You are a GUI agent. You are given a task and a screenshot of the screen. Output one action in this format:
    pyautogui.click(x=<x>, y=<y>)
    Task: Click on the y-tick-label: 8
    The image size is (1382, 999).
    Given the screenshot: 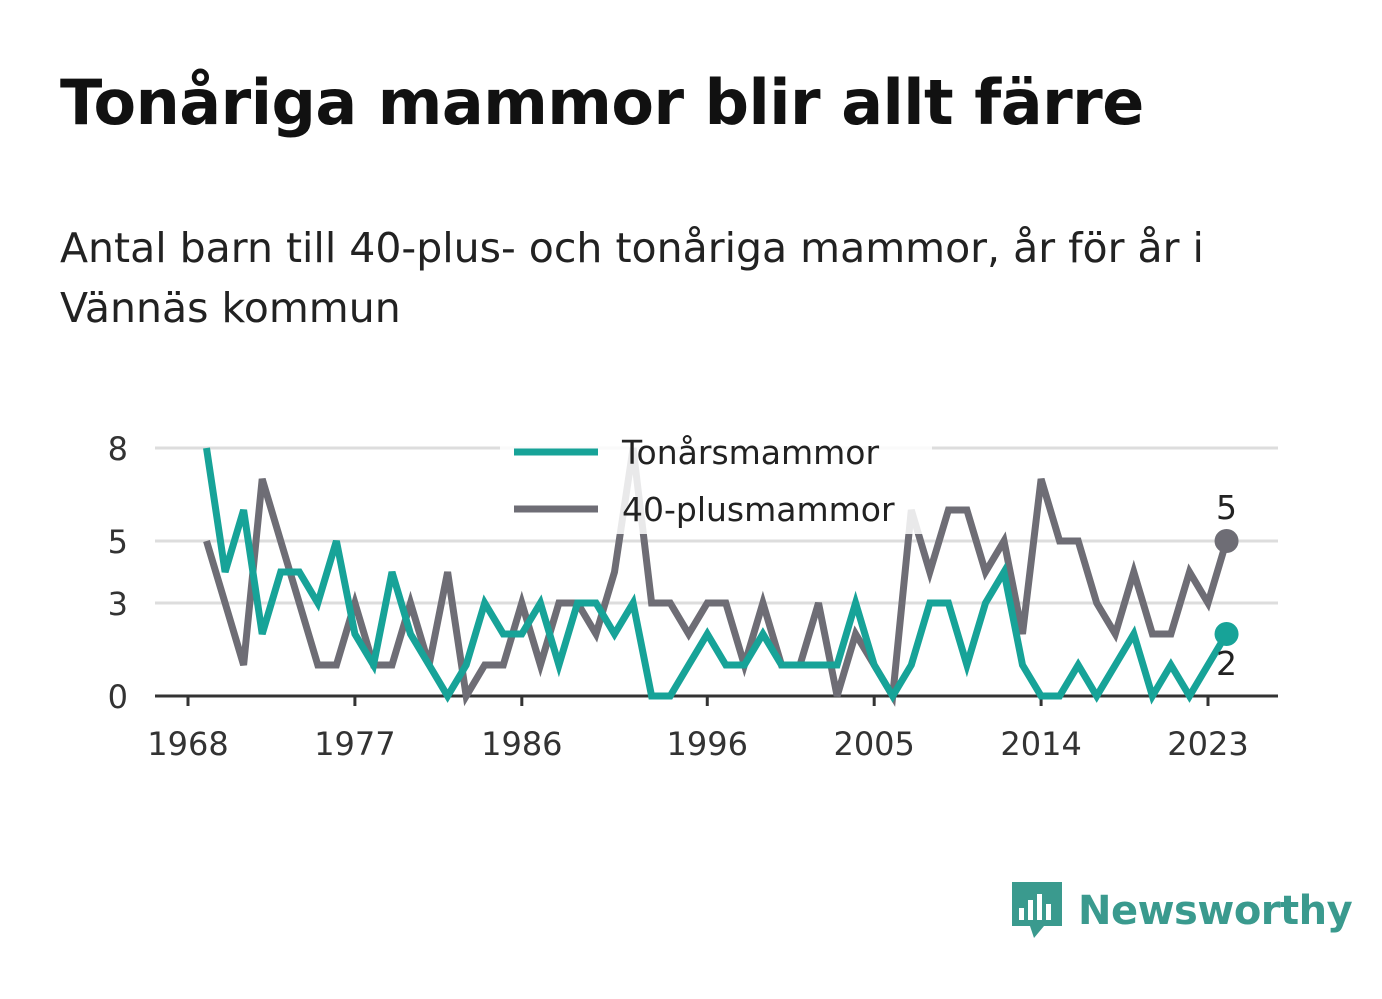 What is the action you would take?
    pyautogui.click(x=118, y=449)
    